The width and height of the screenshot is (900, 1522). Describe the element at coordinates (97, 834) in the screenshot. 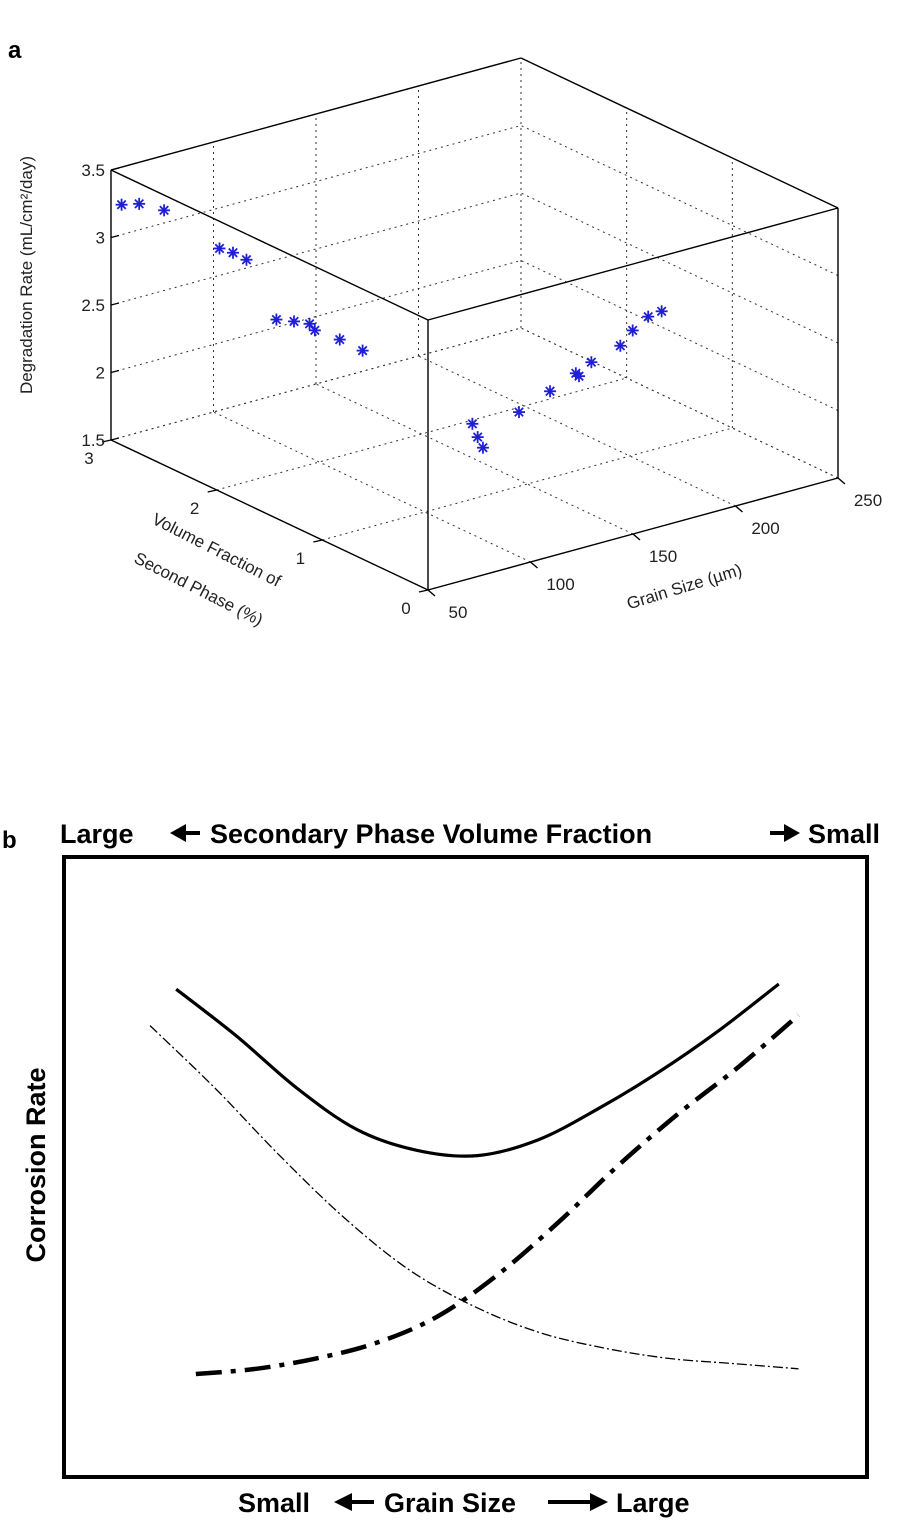

I see `top-label-left: Large` at that location.